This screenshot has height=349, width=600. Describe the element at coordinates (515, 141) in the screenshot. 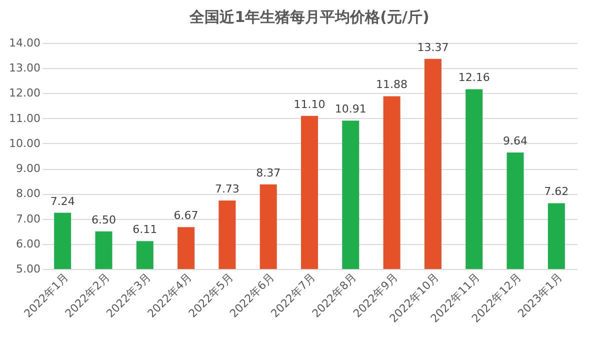

I see `data-label: 9.64` at that location.